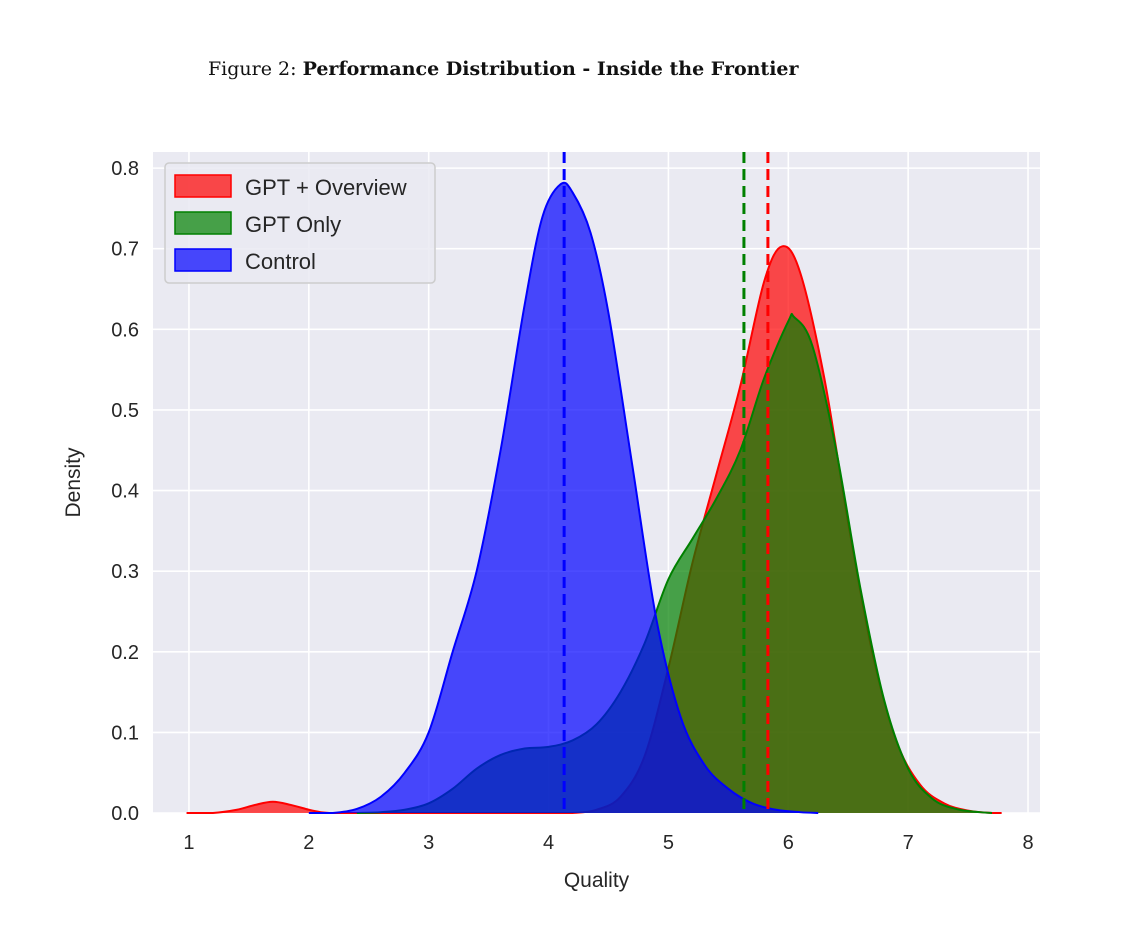 This screenshot has width=1136, height=950. Describe the element at coordinates (73, 482) in the screenshot. I see `y-axis-label: Density` at that location.